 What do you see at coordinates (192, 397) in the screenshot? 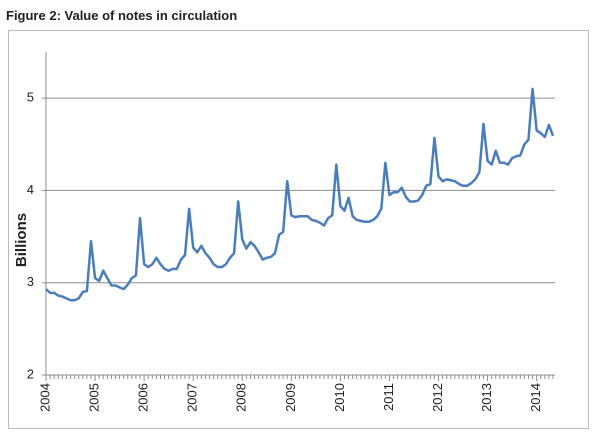
I see `x-tick-label: 2007` at bounding box center [192, 397].